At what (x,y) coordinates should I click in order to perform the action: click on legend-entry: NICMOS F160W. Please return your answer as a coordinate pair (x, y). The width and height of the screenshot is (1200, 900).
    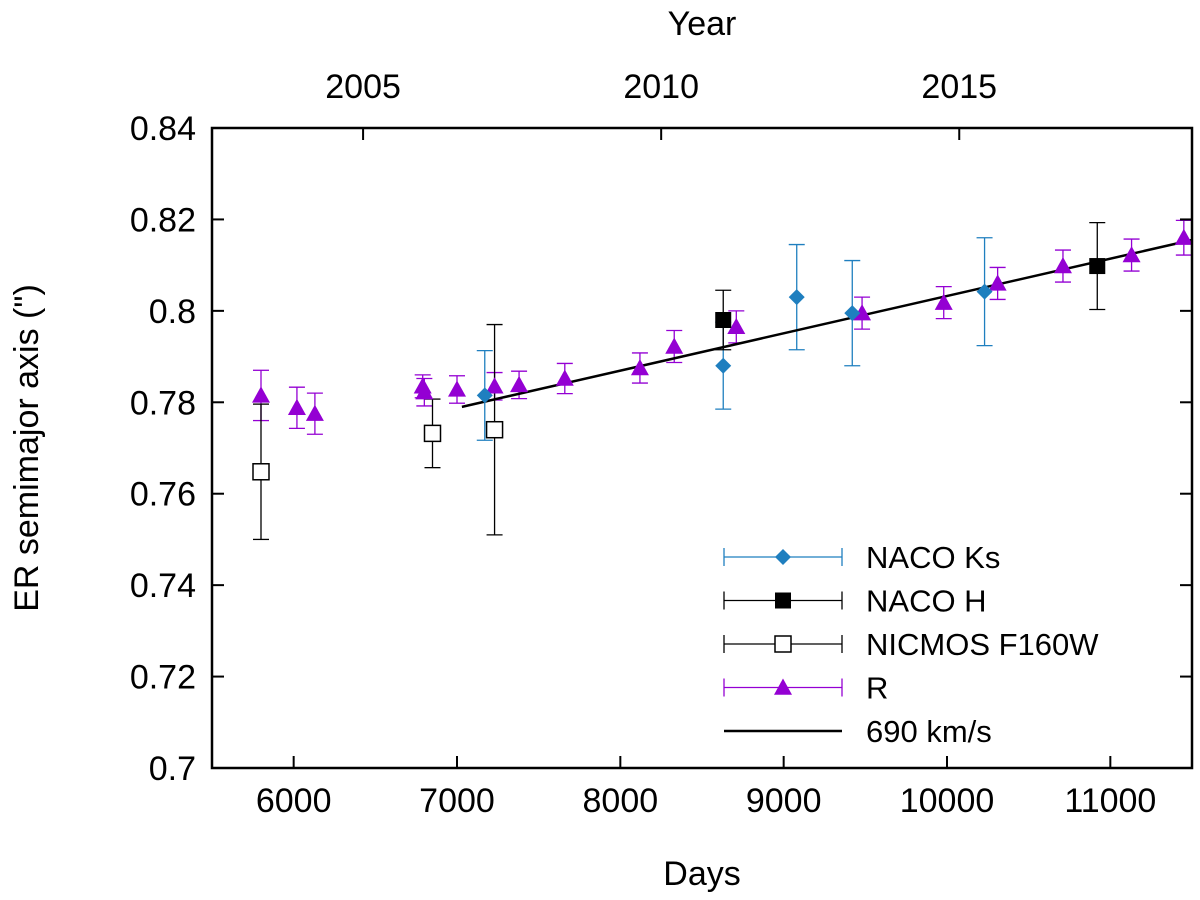
    Looking at the image, I should click on (911, 644).